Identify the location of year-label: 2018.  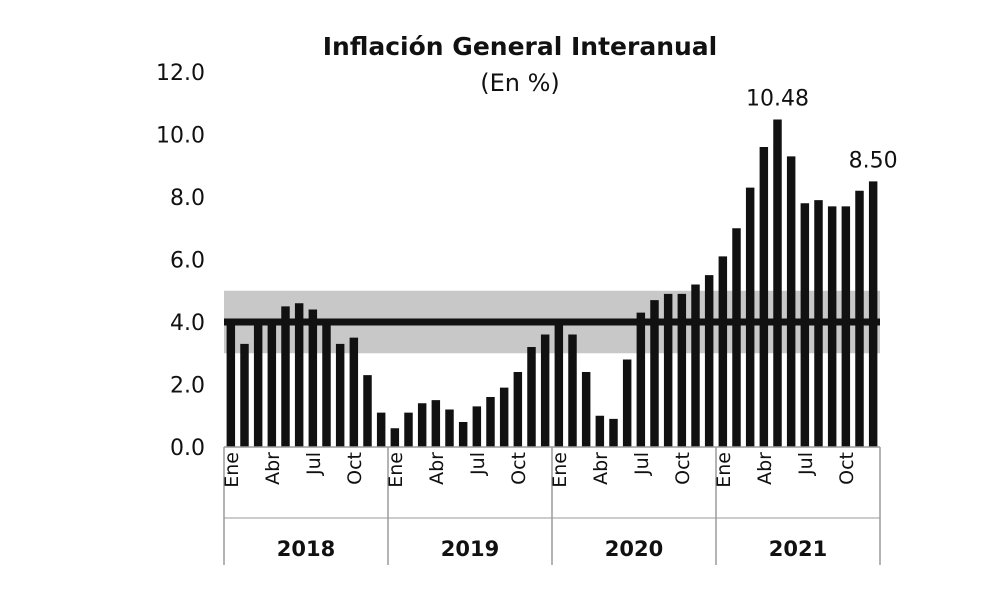
(306, 549).